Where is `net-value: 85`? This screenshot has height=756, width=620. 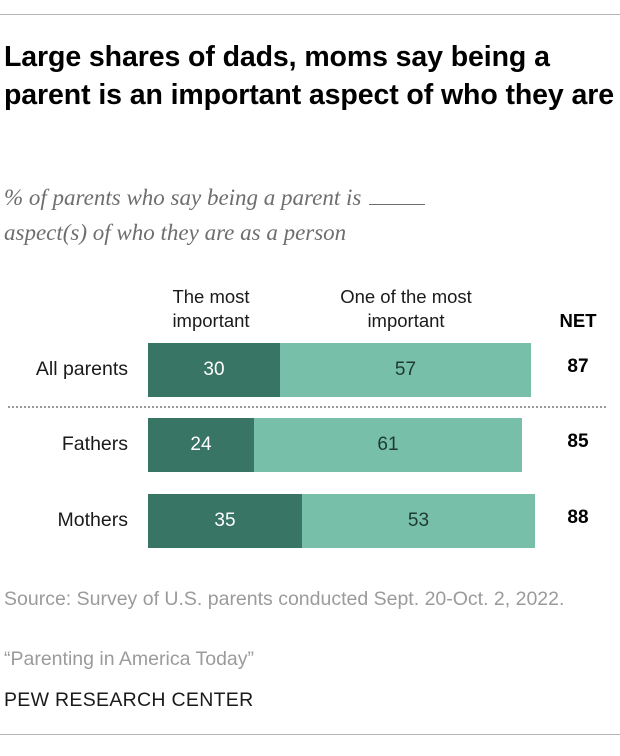 net-value: 85 is located at coordinates (578, 441).